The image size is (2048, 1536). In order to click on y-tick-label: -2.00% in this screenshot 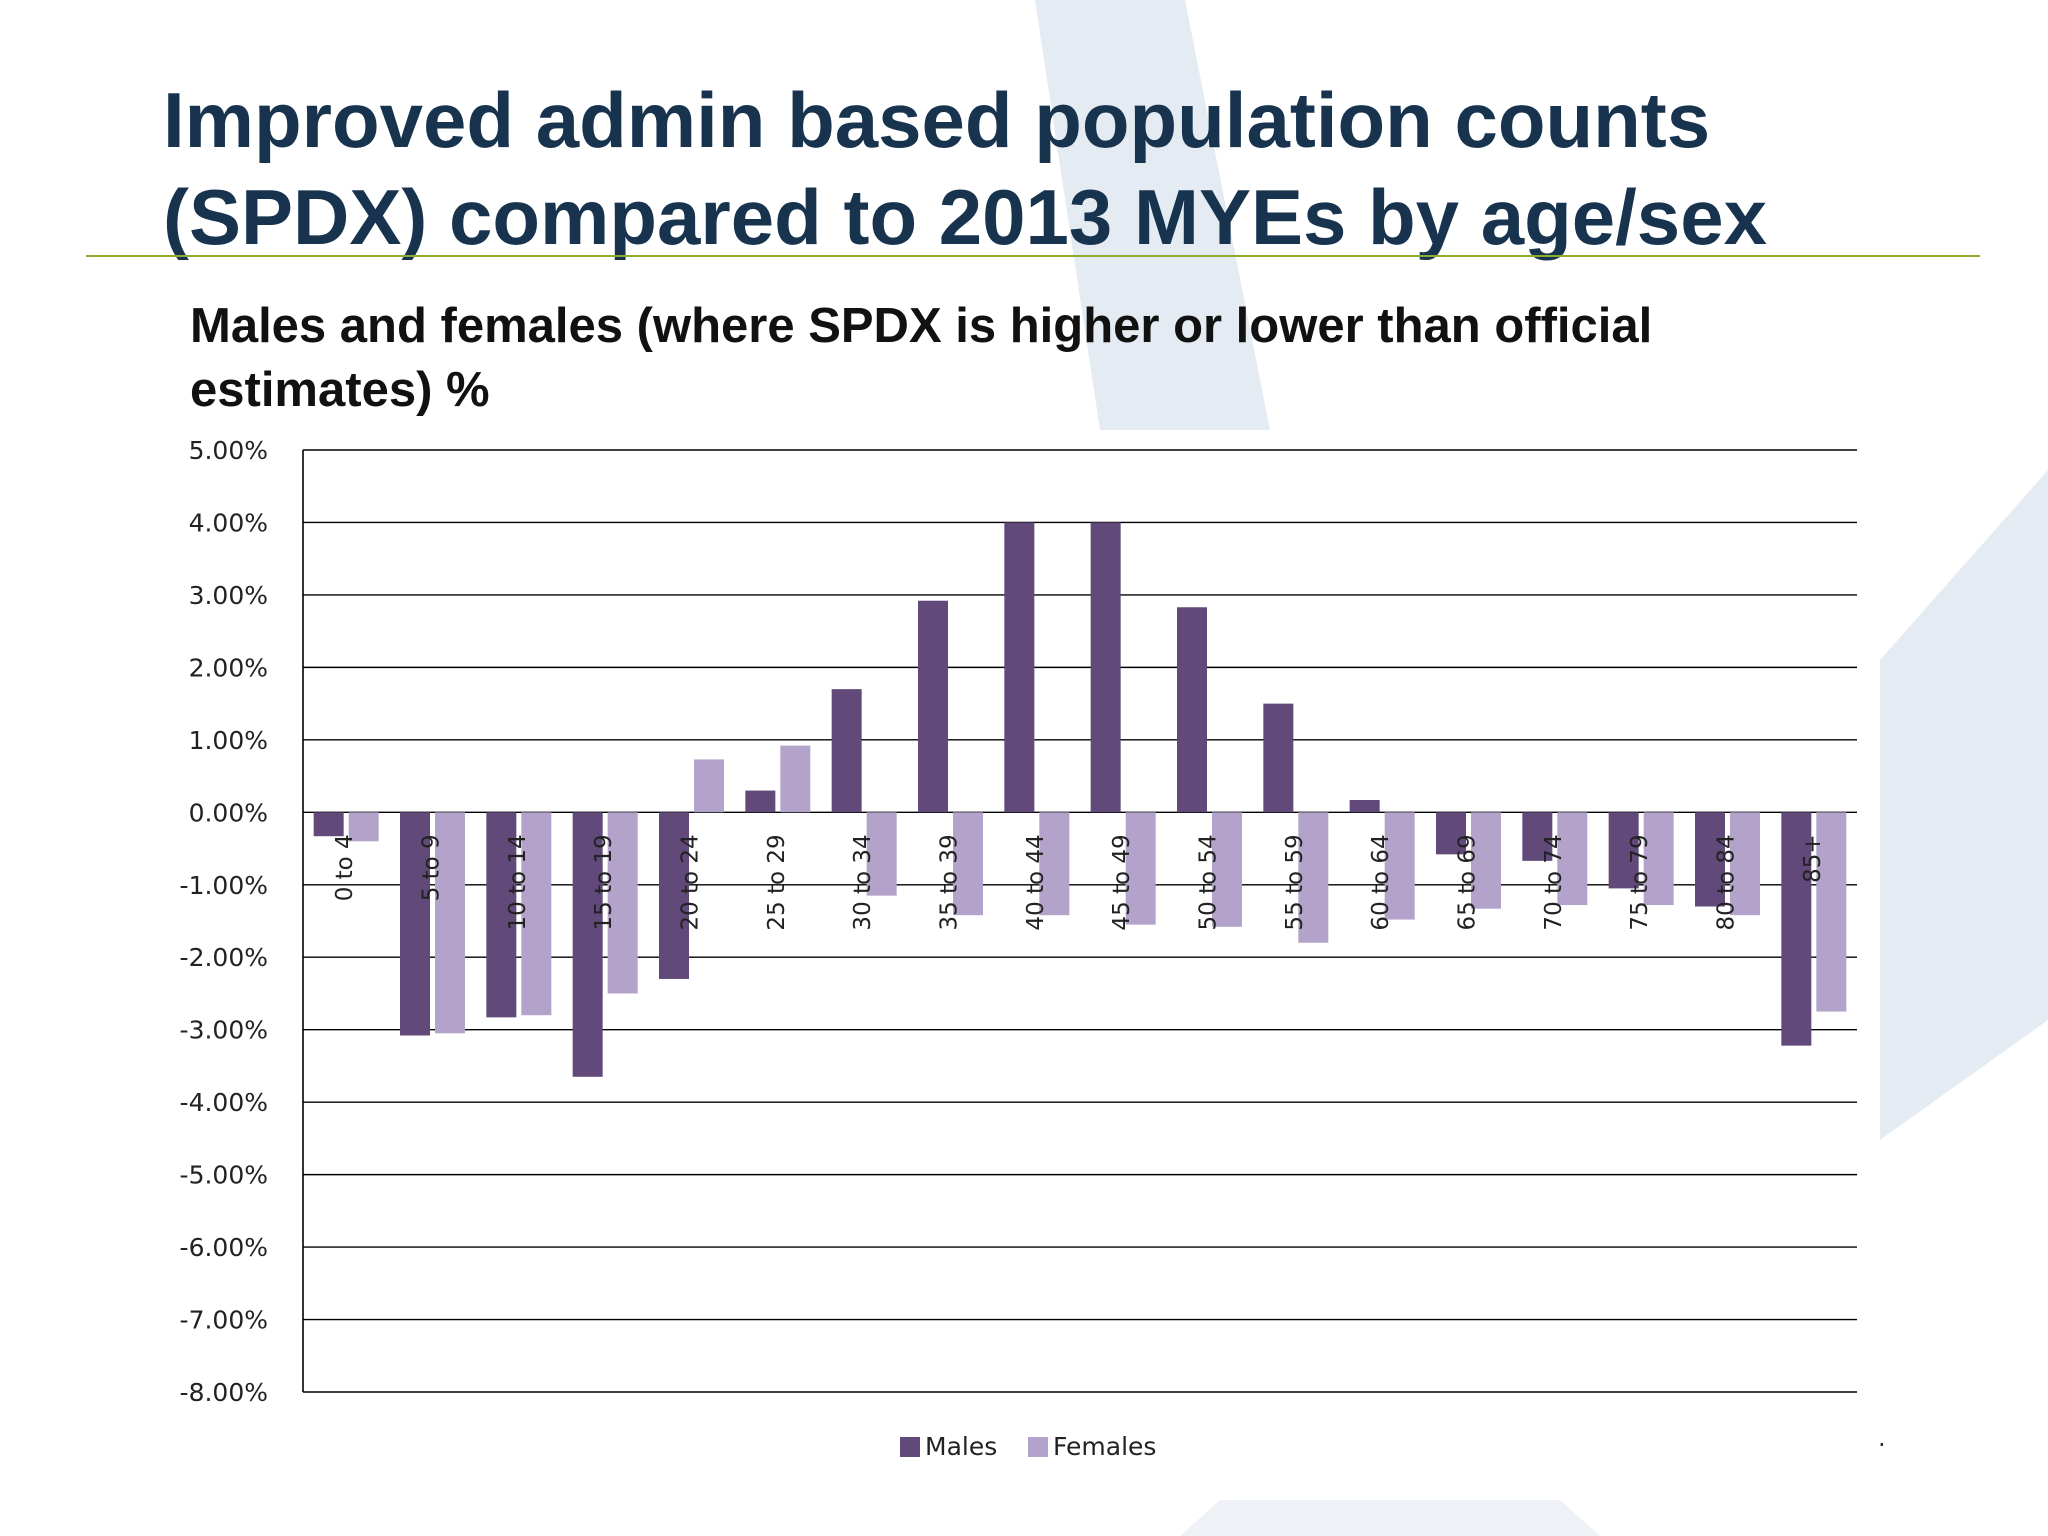, I will do `click(224, 957)`.